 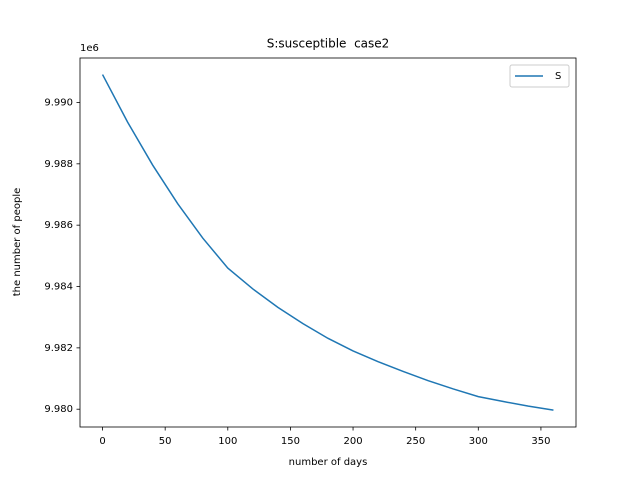 I want to click on x-tick-label: 150, so click(x=290, y=441).